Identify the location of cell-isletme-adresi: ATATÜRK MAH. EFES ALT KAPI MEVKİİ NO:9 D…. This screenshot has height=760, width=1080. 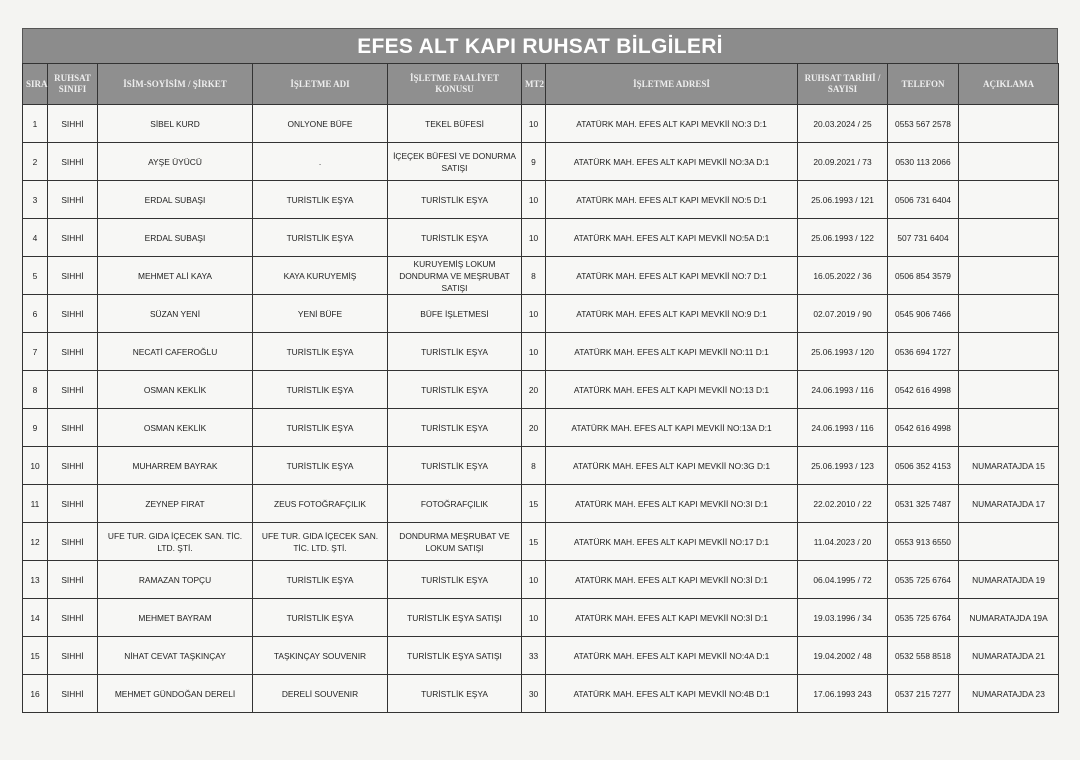
(671, 313).